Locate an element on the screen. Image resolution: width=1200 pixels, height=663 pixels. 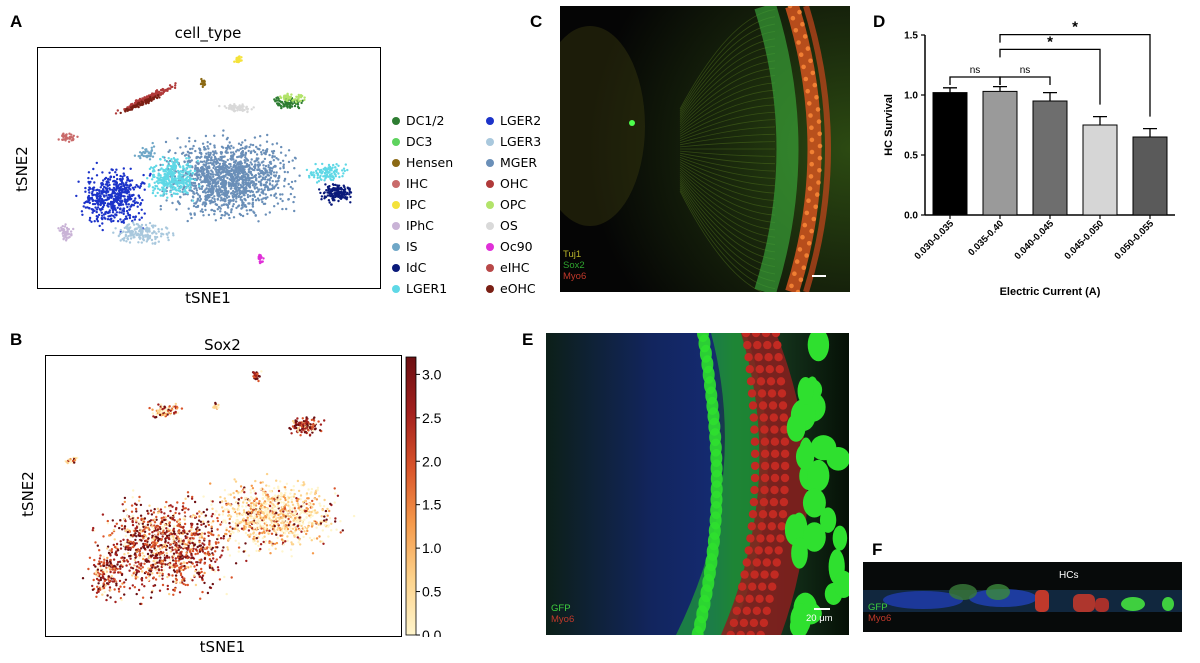
stain-label-tuj1: Tuj1 is located at coordinates (572, 254).